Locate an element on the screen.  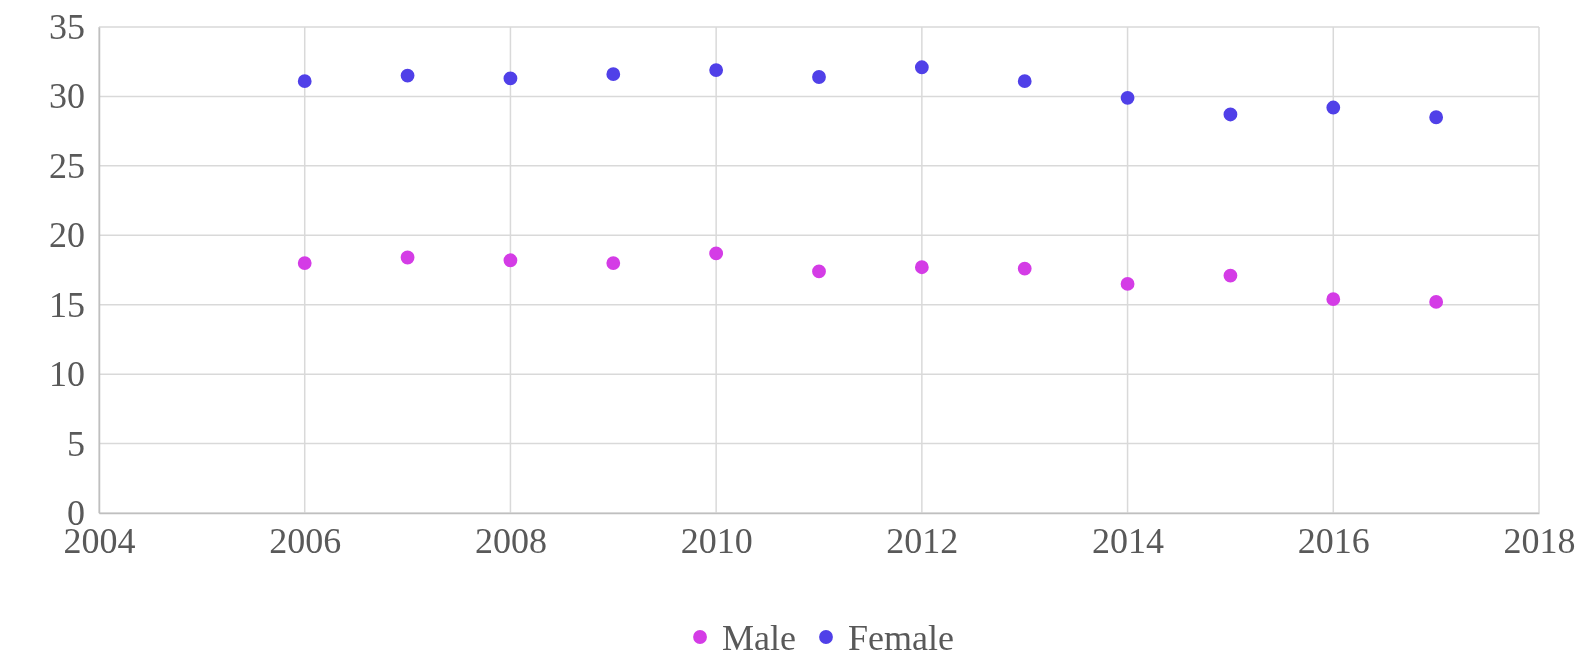
x-tick-label: 2006 is located at coordinates (305, 540).